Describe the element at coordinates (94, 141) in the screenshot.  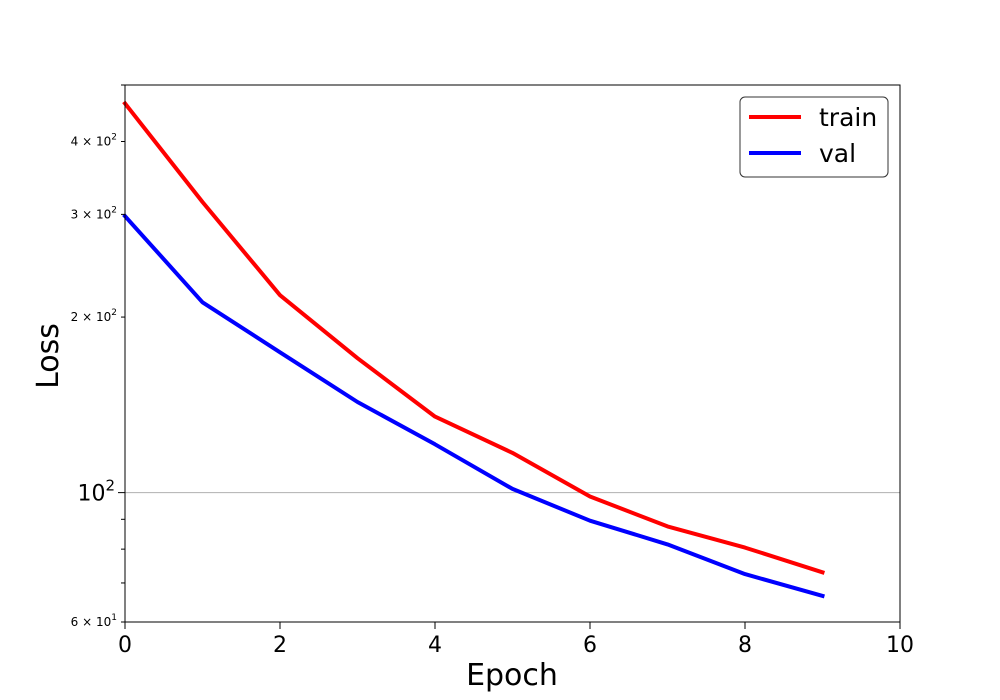
I see `y-tick-label-400: 4 × 10²` at that location.